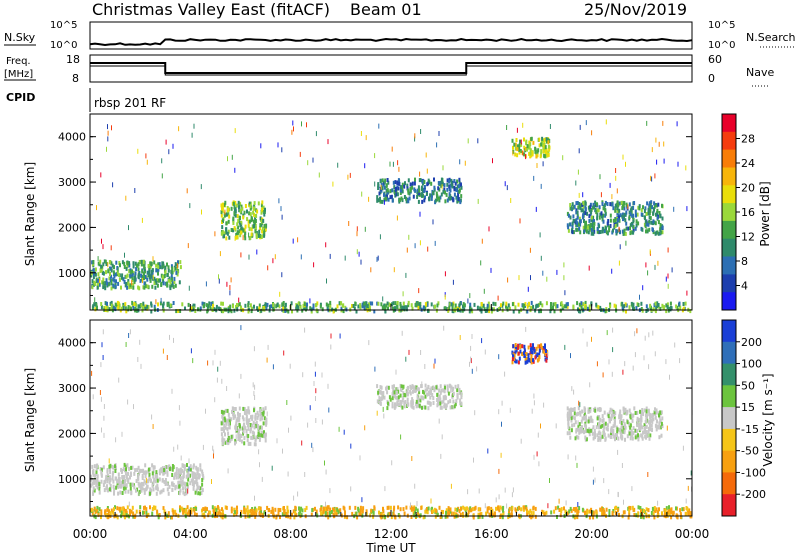 The width and height of the screenshot is (800, 554). What do you see at coordinates (531, 147) in the screenshot?
I see `scatter-region` at bounding box center [531, 147].